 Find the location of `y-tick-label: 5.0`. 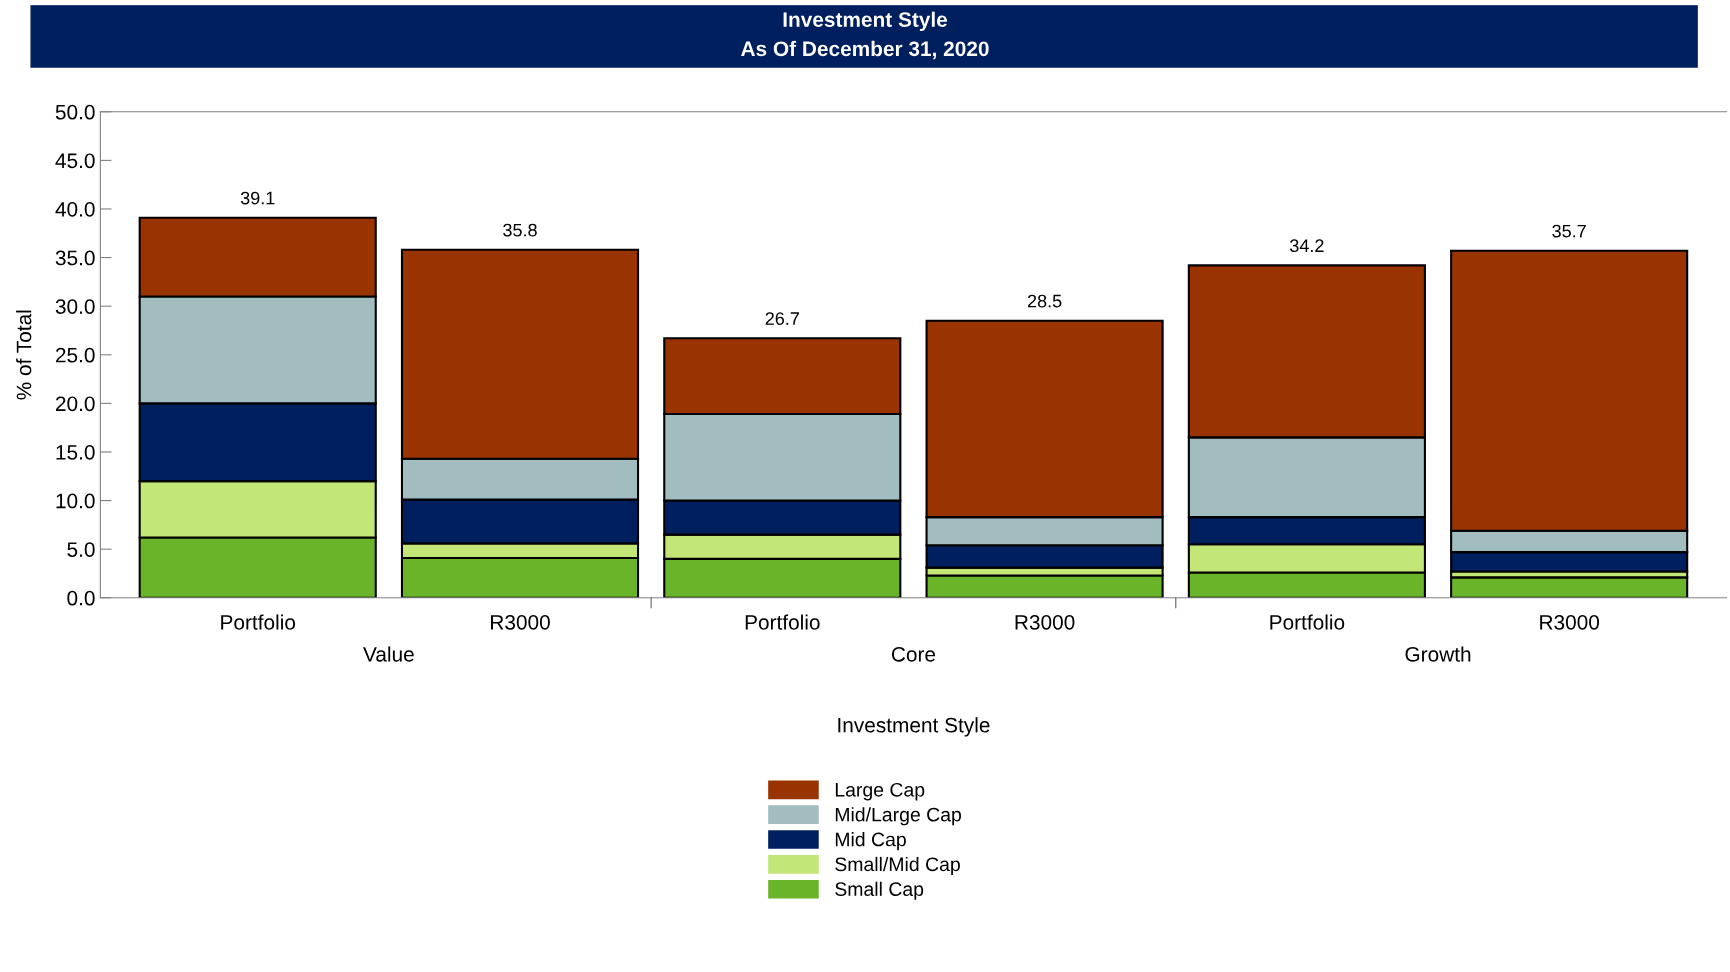

y-tick-label: 5.0 is located at coordinates (81, 549).